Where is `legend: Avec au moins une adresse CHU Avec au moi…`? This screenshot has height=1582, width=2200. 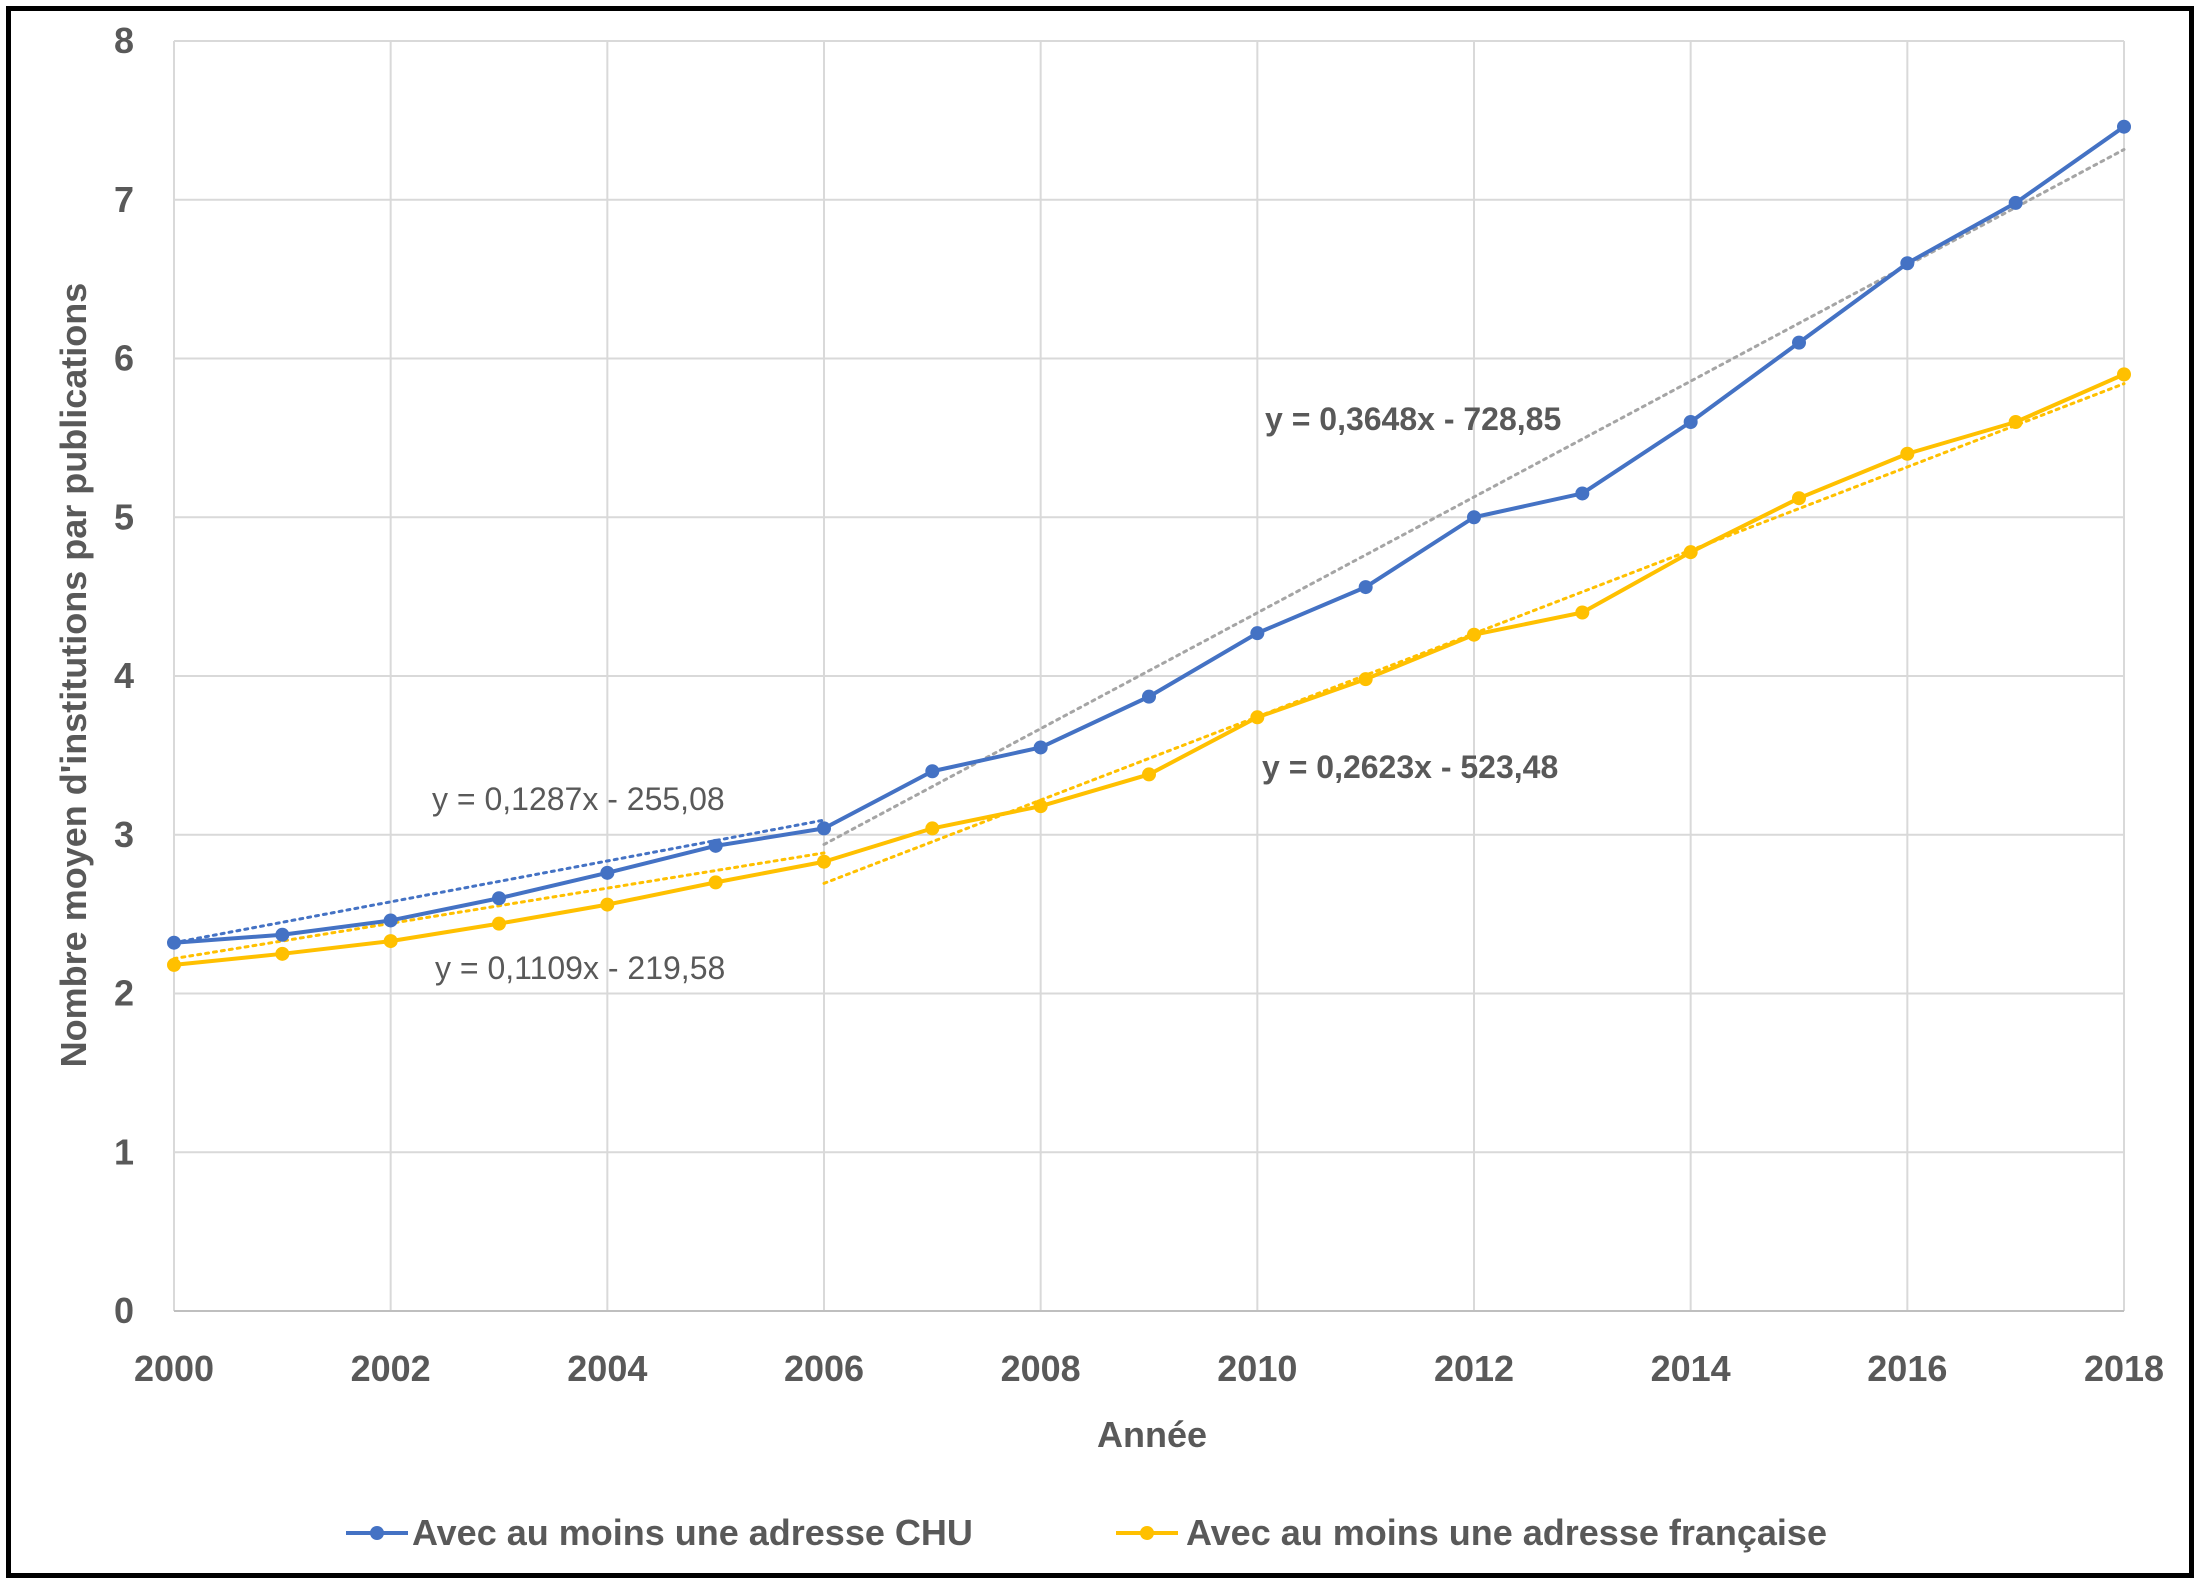
legend: Avec au moins une adresse CHU Avec au moi… is located at coordinates (1086, 1532).